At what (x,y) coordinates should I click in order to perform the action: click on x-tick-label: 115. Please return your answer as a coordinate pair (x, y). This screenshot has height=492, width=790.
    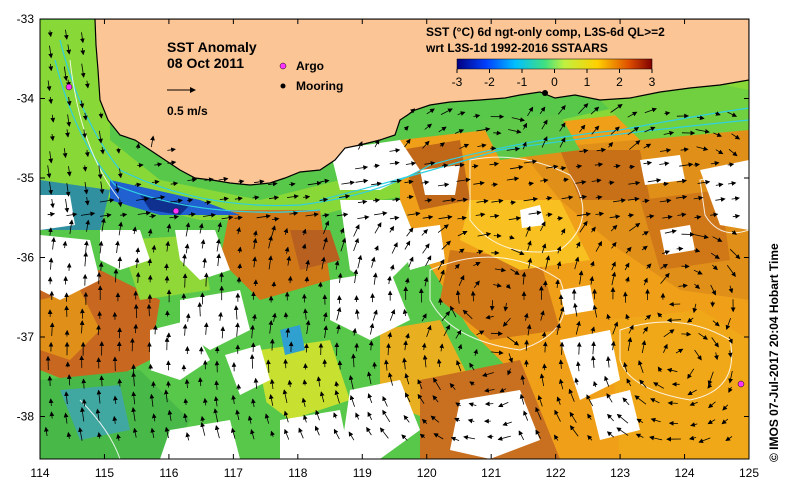
    Looking at the image, I should click on (104, 473).